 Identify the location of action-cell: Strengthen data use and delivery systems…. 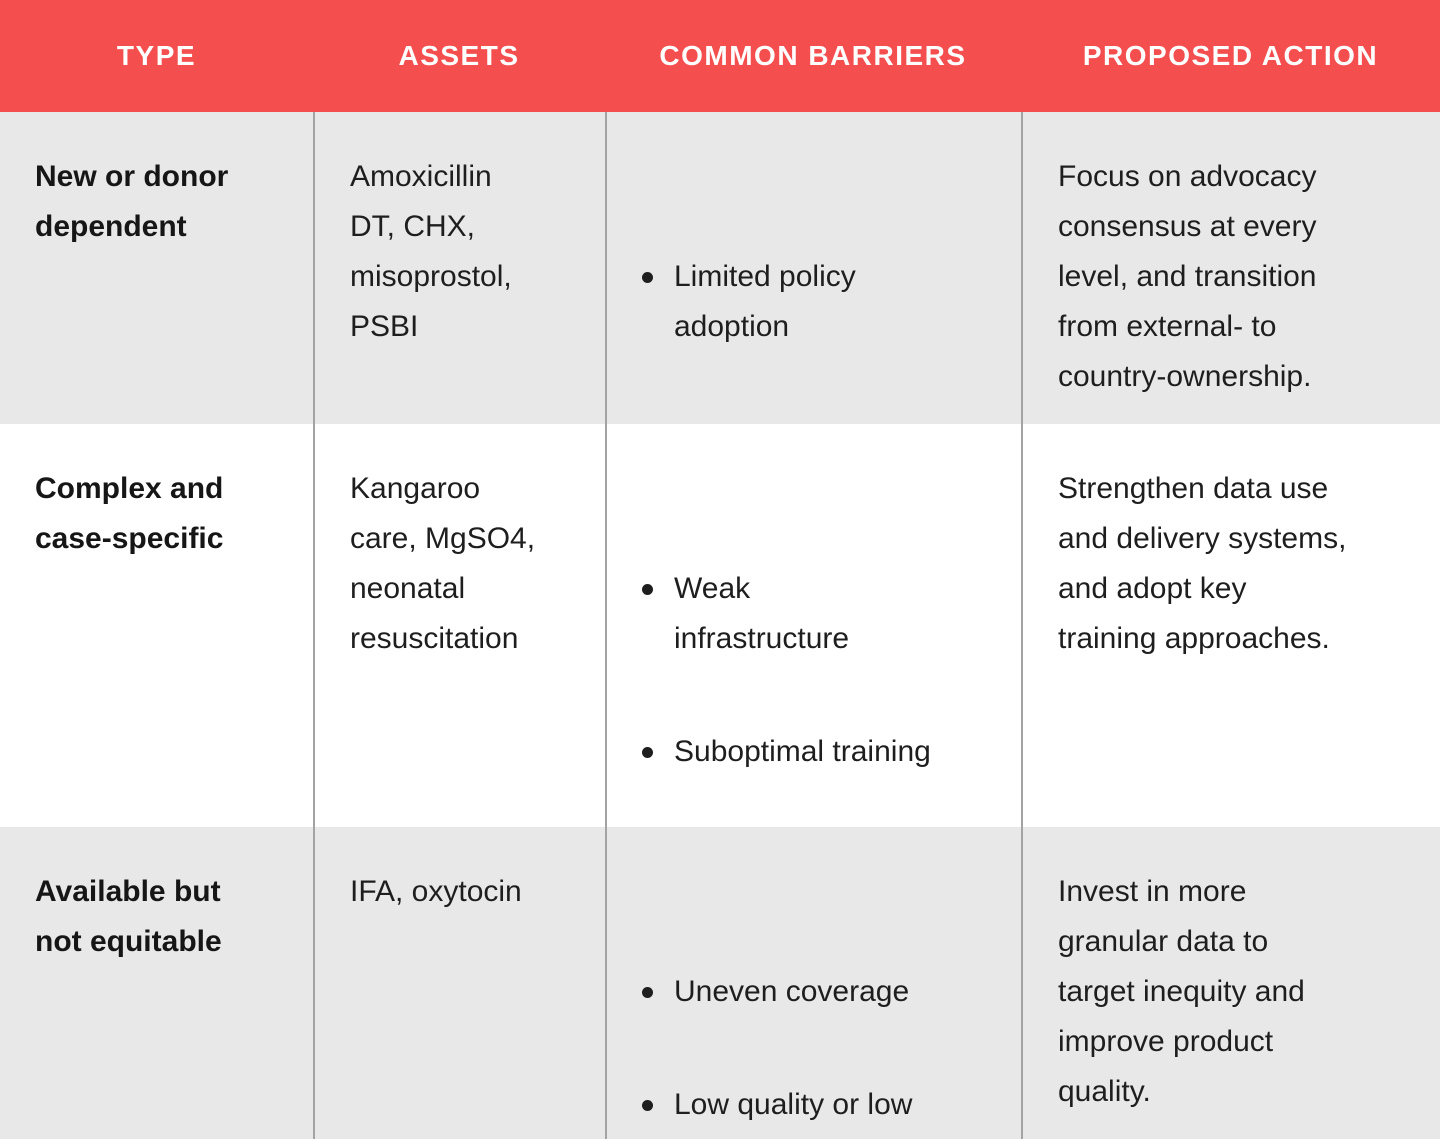
(1230, 625).